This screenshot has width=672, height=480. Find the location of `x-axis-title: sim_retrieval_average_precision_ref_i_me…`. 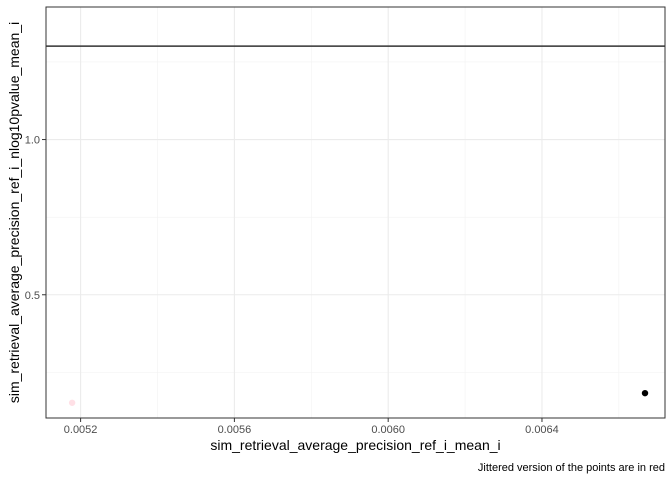

x-axis-title: sim_retrieval_average_precision_ref_i_me… is located at coordinates (355, 445).